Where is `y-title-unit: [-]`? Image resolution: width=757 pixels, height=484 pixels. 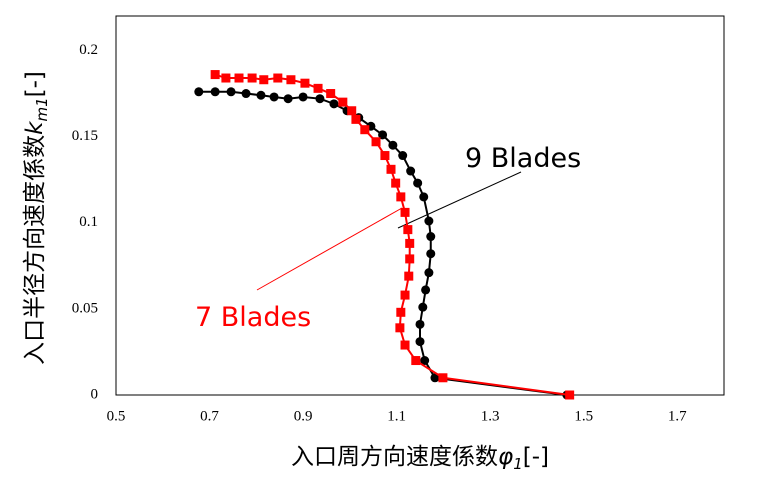 y-title-unit: [-] is located at coordinates (35, 84).